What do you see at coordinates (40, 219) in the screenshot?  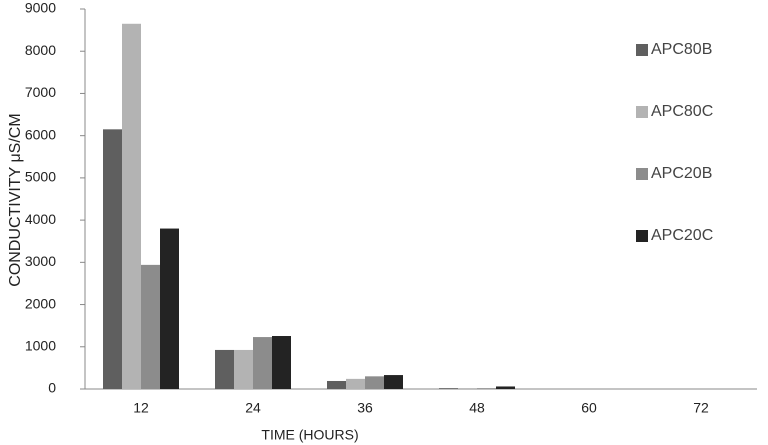 I see `y-tick-label: 4000` at bounding box center [40, 219].